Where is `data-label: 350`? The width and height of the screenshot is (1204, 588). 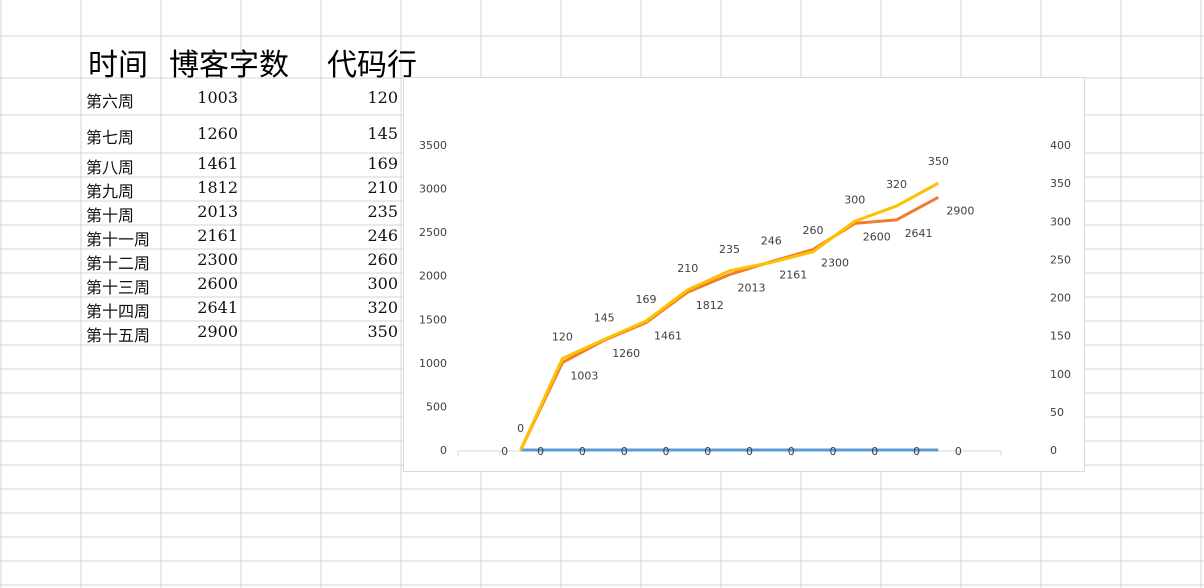
data-label: 350 is located at coordinates (938, 161).